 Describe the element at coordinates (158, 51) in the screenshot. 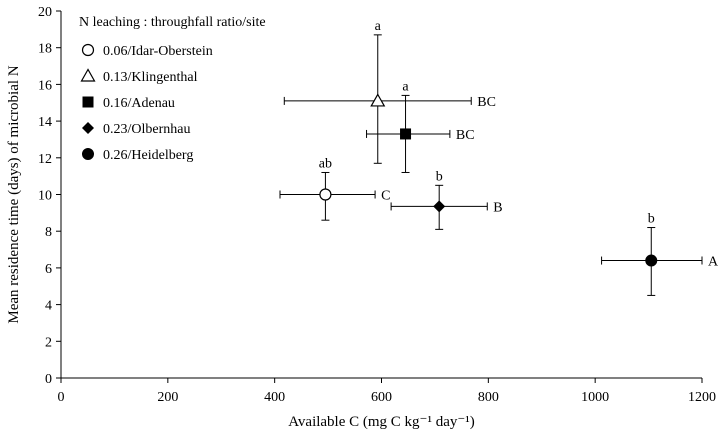

I see `legend-label: 0.06/Idar-Oberstein` at that location.